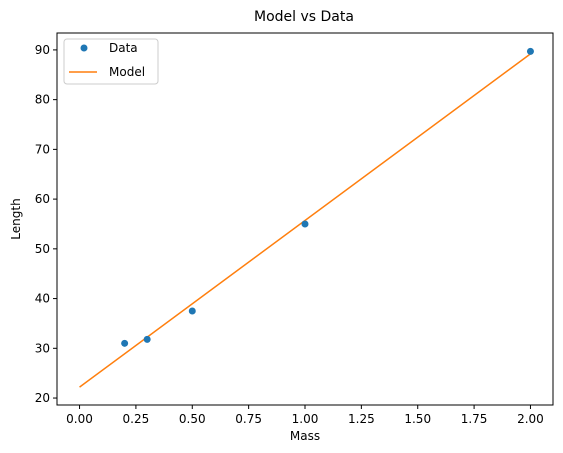 The width and height of the screenshot is (563, 453). What do you see at coordinates (192, 419) in the screenshot?
I see `x-tick-label: 0.50` at bounding box center [192, 419].